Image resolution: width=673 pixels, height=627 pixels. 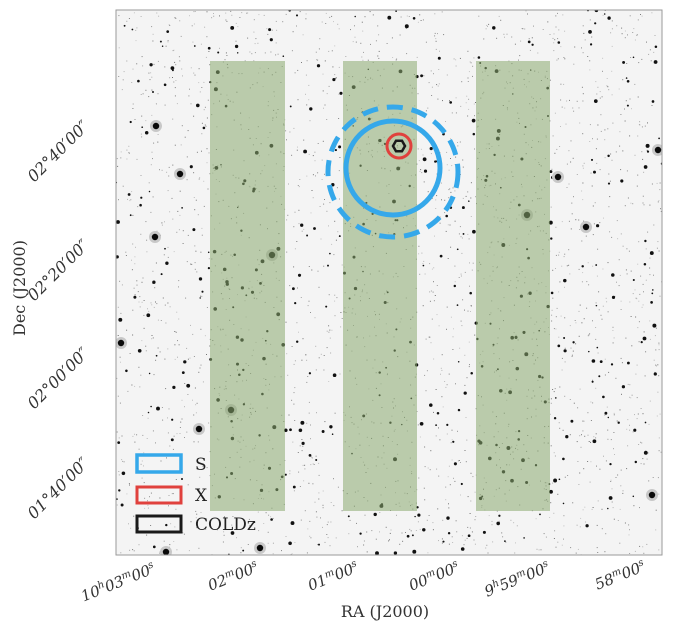 I want to click on legend-coldz-label: COLDz, so click(x=225, y=525).